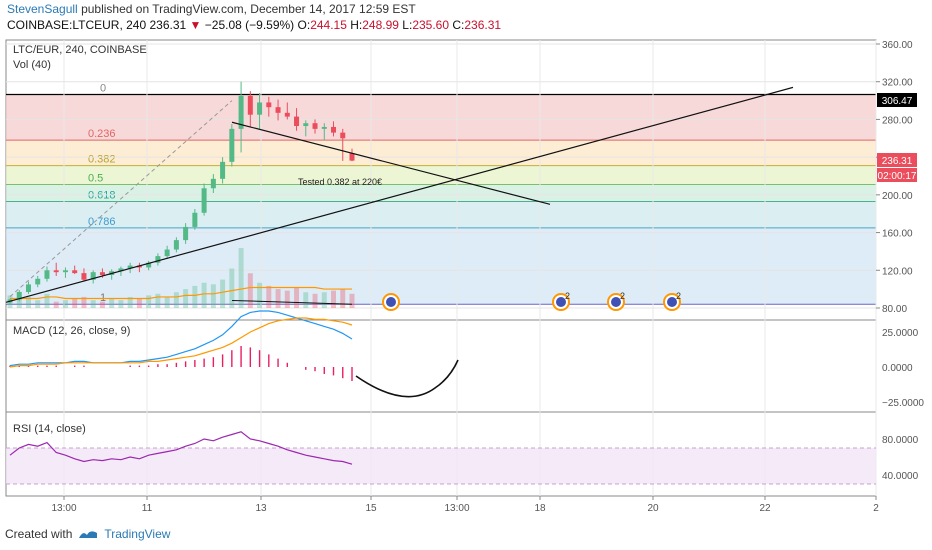 The width and height of the screenshot is (932, 550). I want to click on y-tick-label: 360.00, so click(897, 45).